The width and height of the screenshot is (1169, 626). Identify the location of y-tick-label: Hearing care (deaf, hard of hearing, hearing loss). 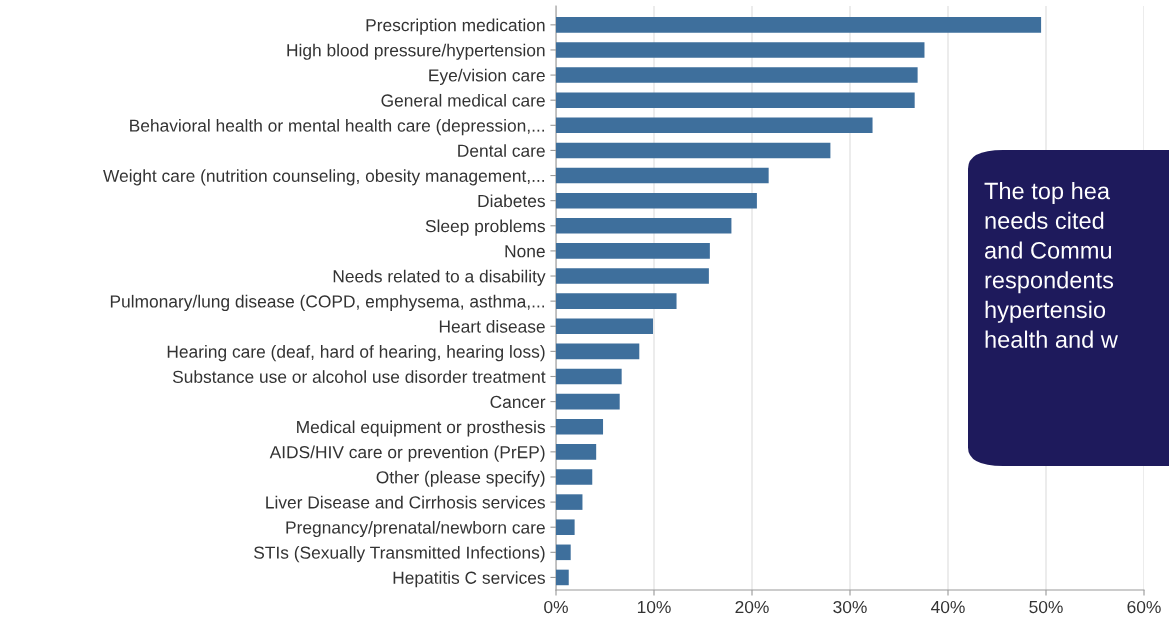
(356, 353).